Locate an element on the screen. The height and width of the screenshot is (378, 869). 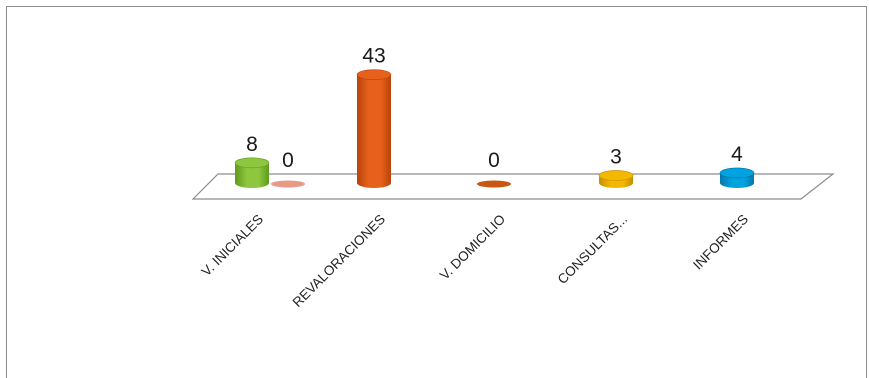
bar-value-label: 43 is located at coordinates (373, 56).